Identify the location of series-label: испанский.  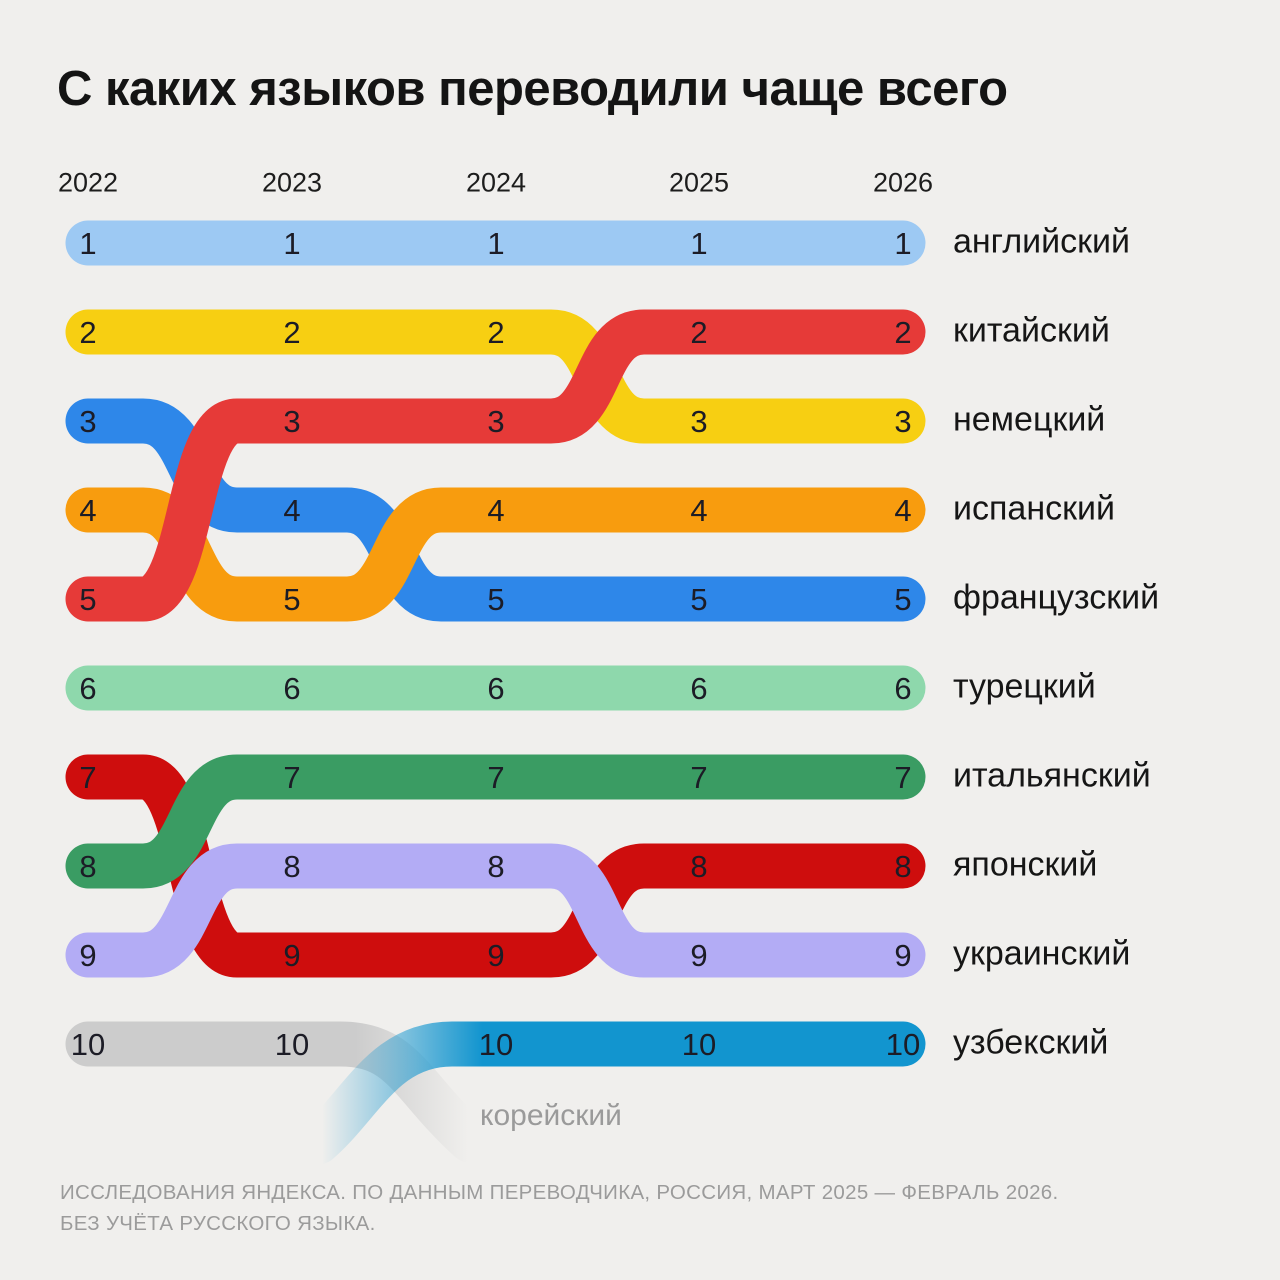
(1034, 508).